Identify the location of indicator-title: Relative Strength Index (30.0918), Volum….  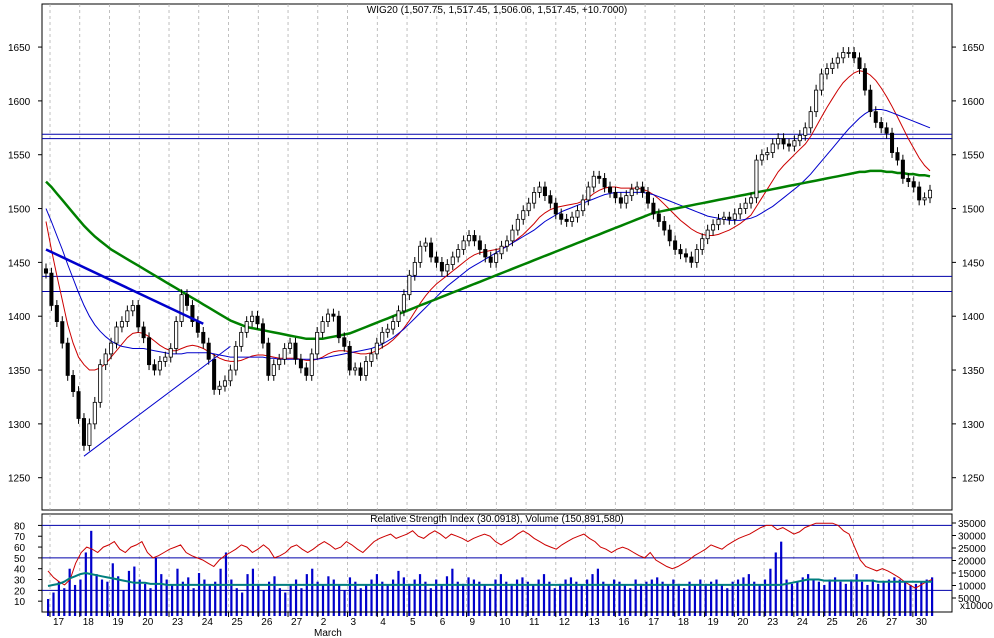
(497, 519).